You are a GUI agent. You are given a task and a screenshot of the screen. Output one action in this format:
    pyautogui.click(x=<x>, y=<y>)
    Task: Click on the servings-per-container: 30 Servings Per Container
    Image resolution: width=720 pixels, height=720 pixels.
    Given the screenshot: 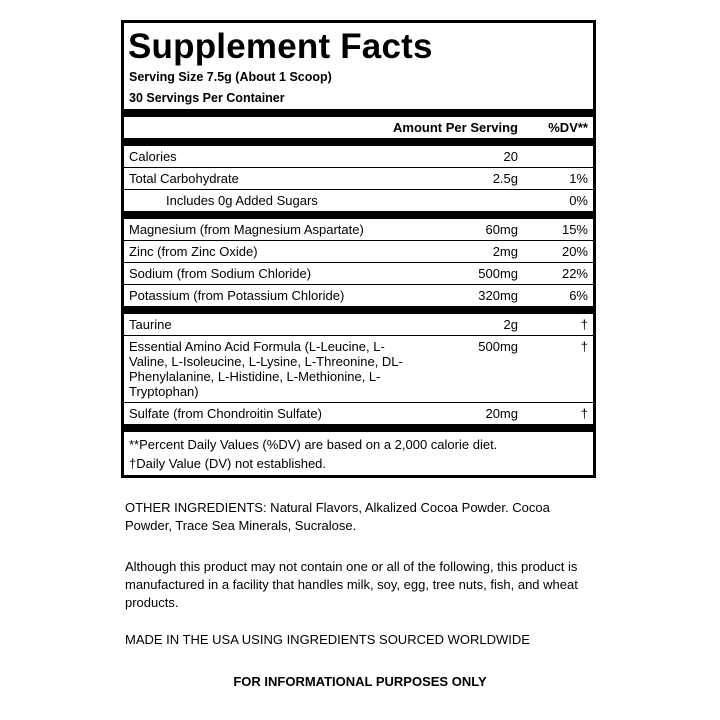 What is the action you would take?
    pyautogui.click(x=207, y=98)
    